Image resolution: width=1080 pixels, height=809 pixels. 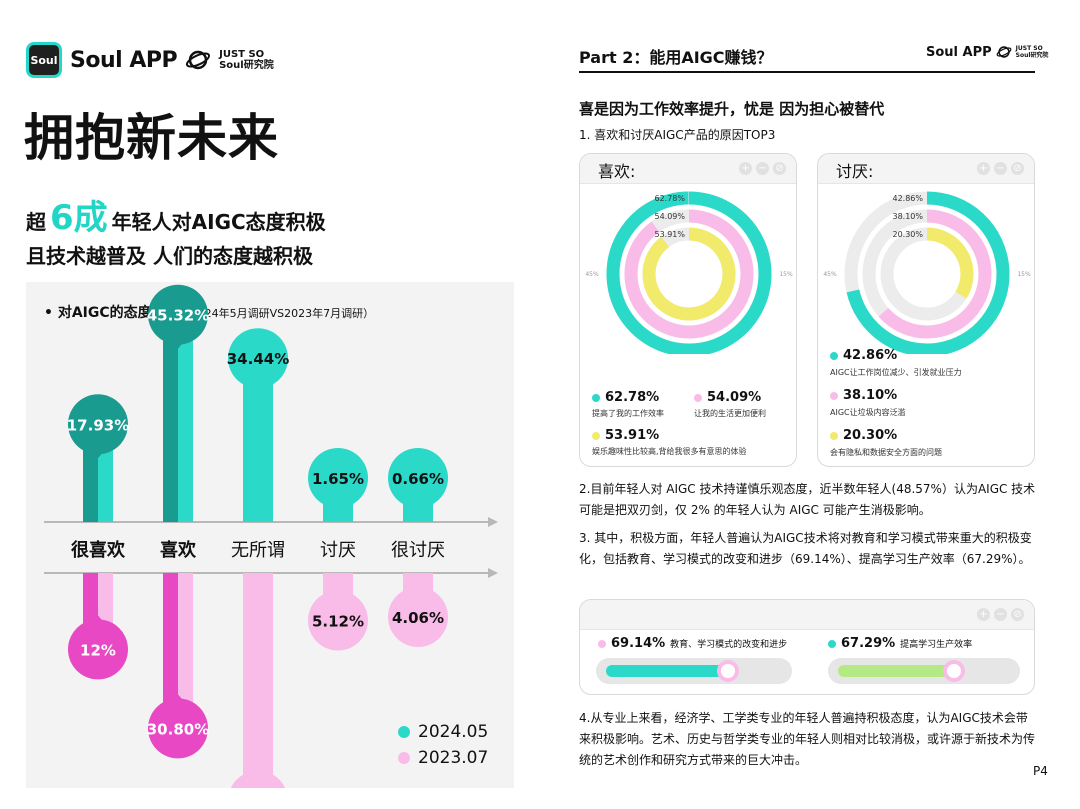 What do you see at coordinates (677, 135) in the screenshot?
I see `section-subheading: 1. 喜欢和讨厌AIGC产品的原因TOP3` at bounding box center [677, 135].